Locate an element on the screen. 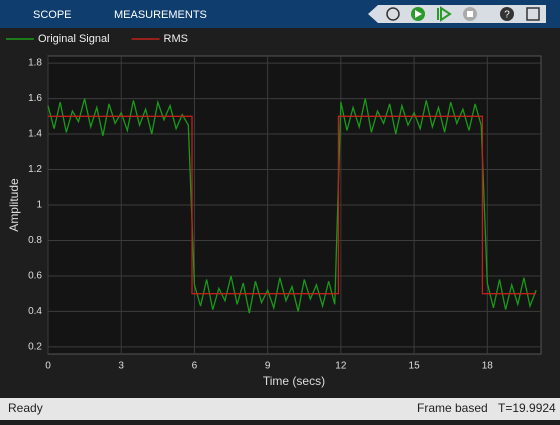 This screenshot has width=560, height=425. status-mode: Frame based is located at coordinates (452, 408).